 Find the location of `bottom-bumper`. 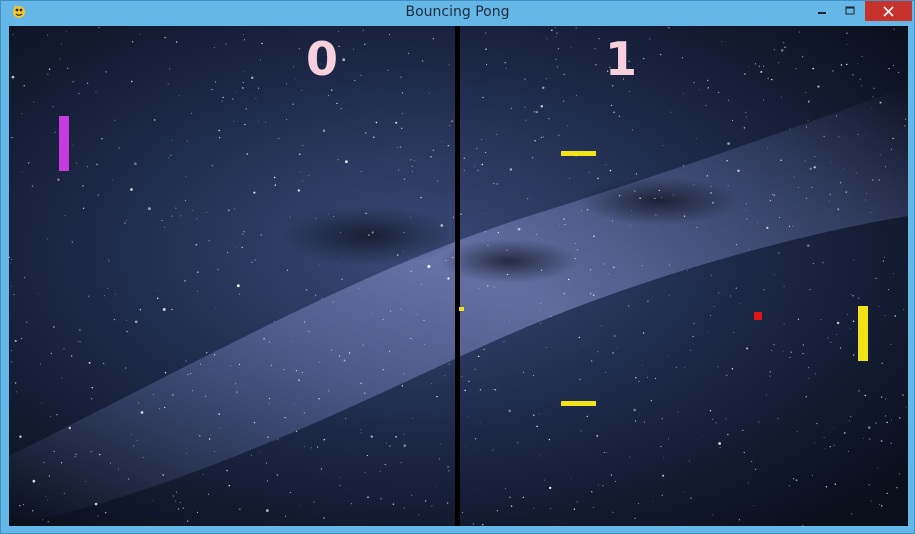

bottom-bumper is located at coordinates (578, 403).